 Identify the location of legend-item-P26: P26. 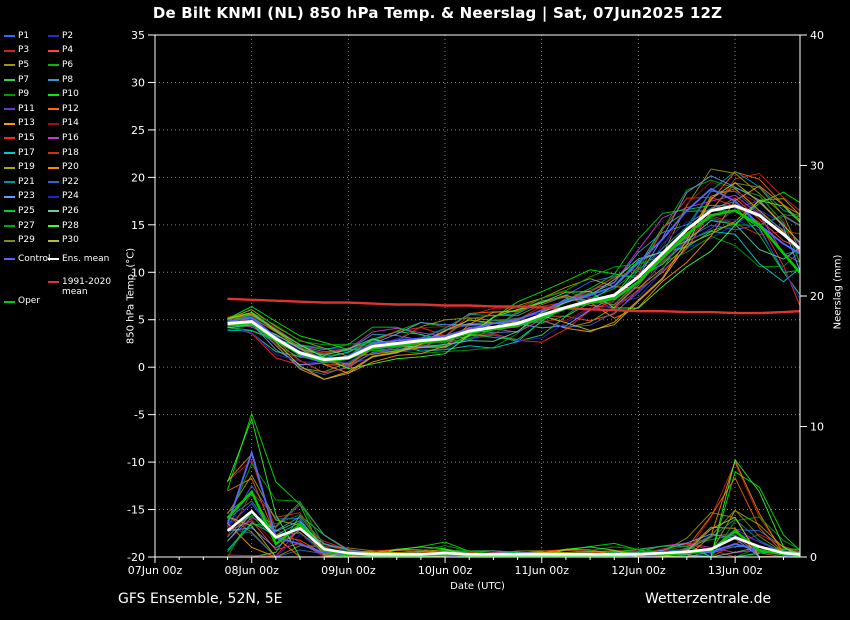
(63, 211).